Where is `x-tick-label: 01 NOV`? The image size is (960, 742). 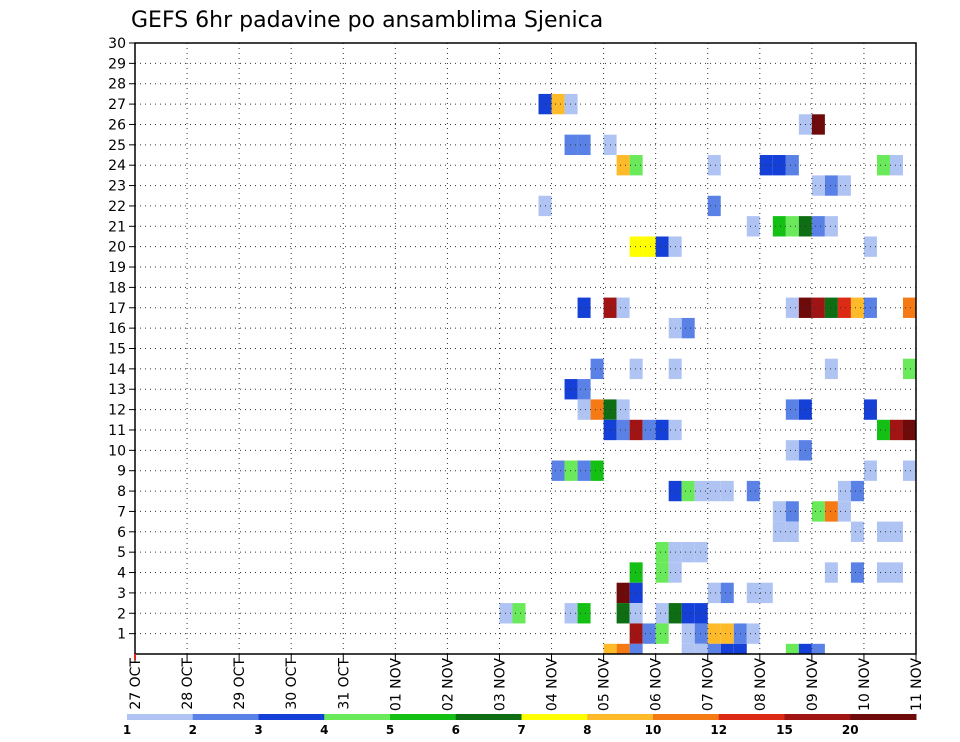 x-tick-label: 01 NOV is located at coordinates (396, 685).